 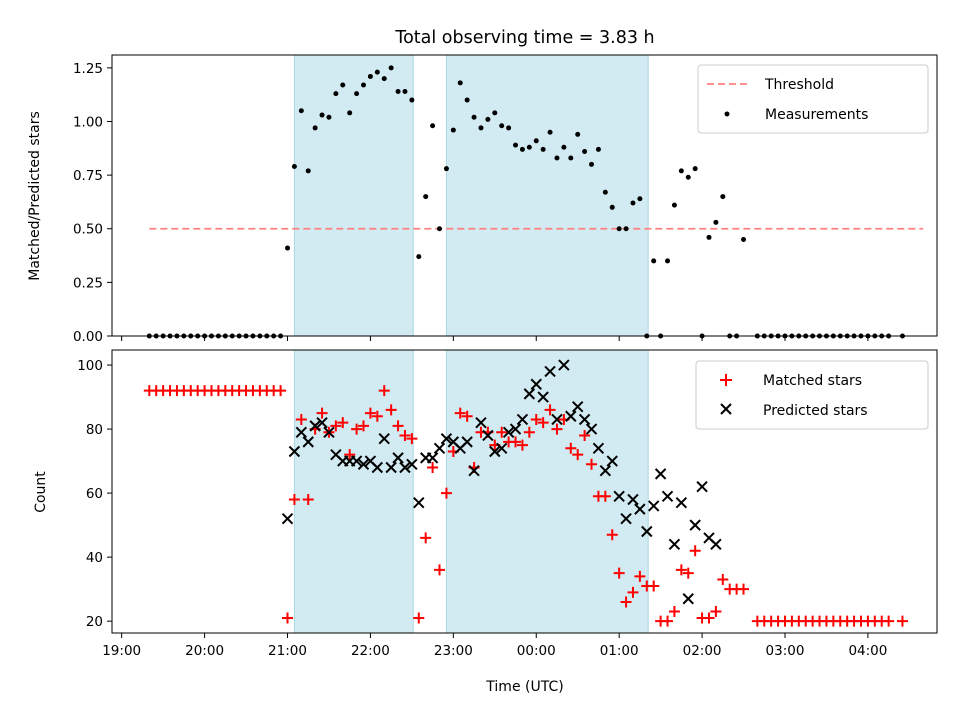 I want to click on legend-matched-label: Matched stars, so click(x=812, y=381).